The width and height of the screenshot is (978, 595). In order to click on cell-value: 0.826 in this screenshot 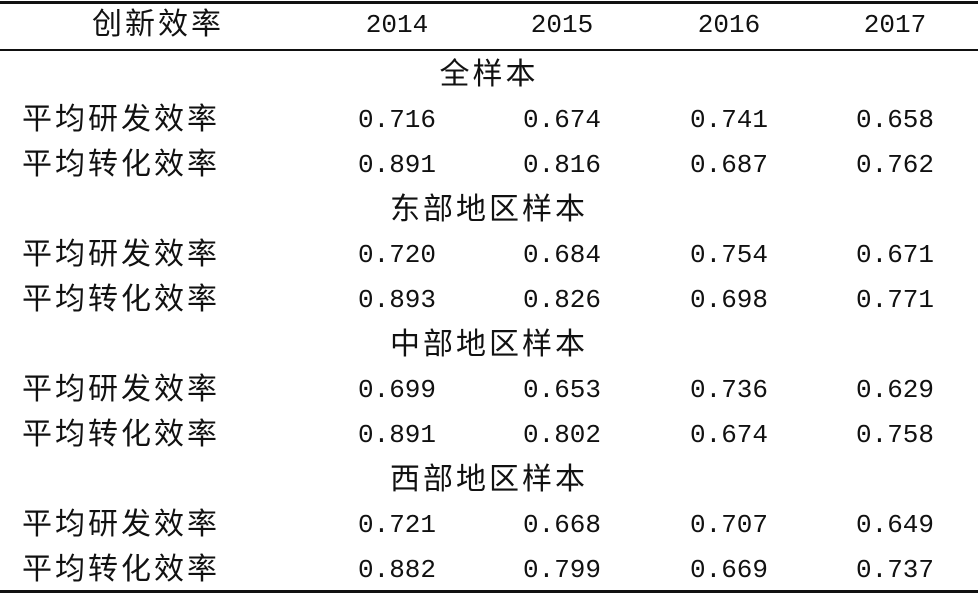, I will do `click(562, 300)`.